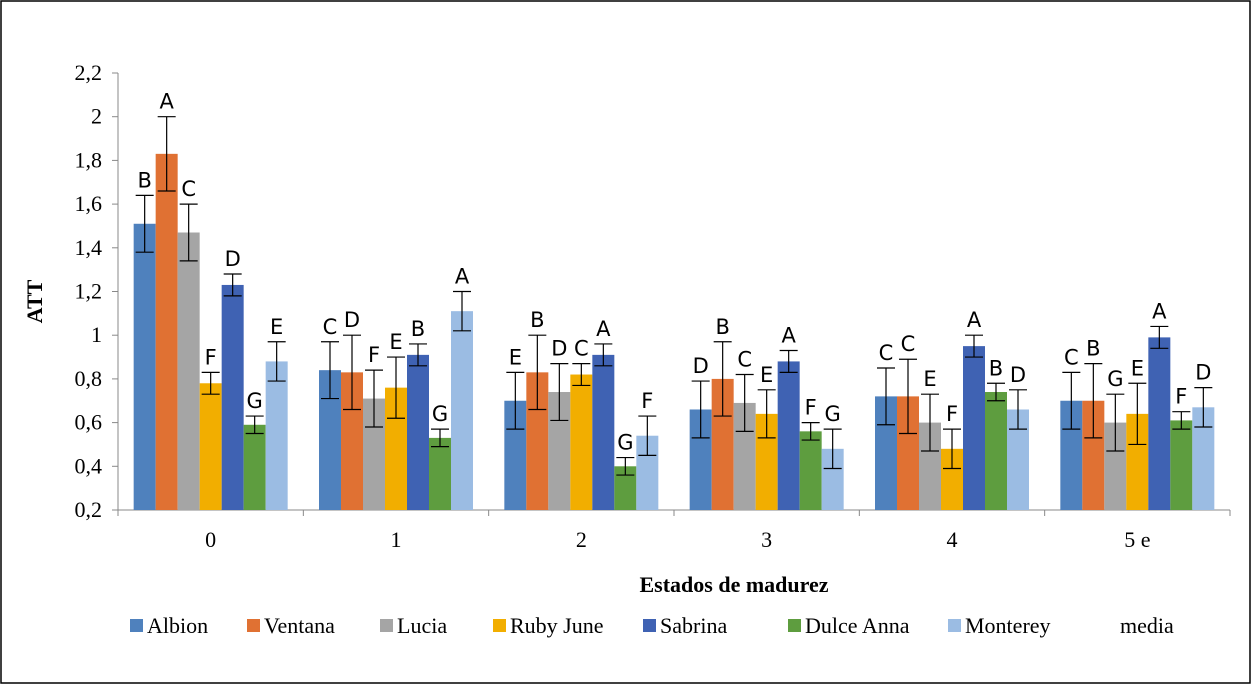  What do you see at coordinates (89, 465) in the screenshot?
I see `y-tick-label: 0,4` at bounding box center [89, 465].